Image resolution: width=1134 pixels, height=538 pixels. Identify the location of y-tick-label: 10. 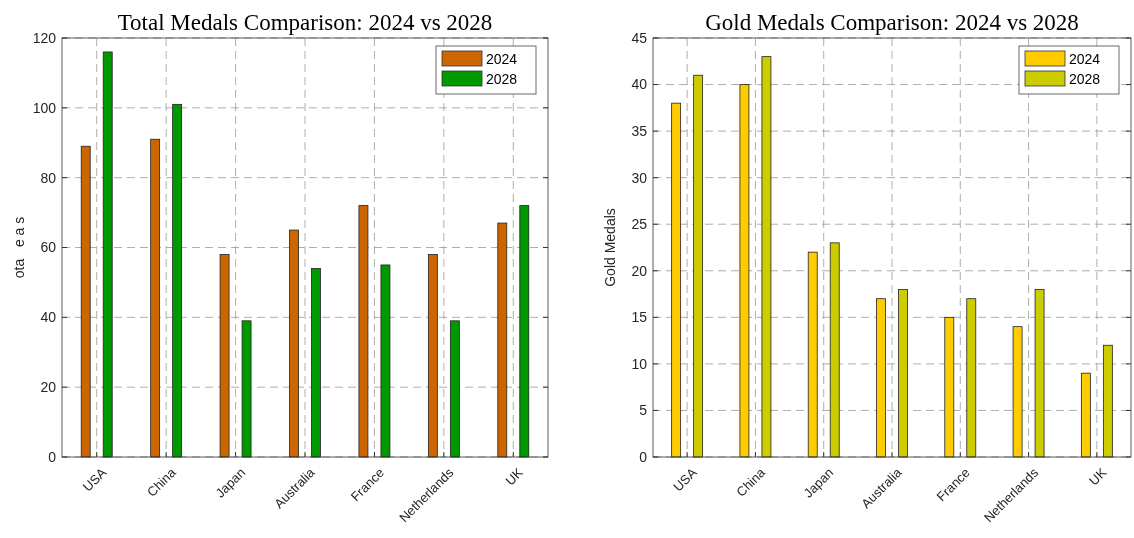
(639, 363).